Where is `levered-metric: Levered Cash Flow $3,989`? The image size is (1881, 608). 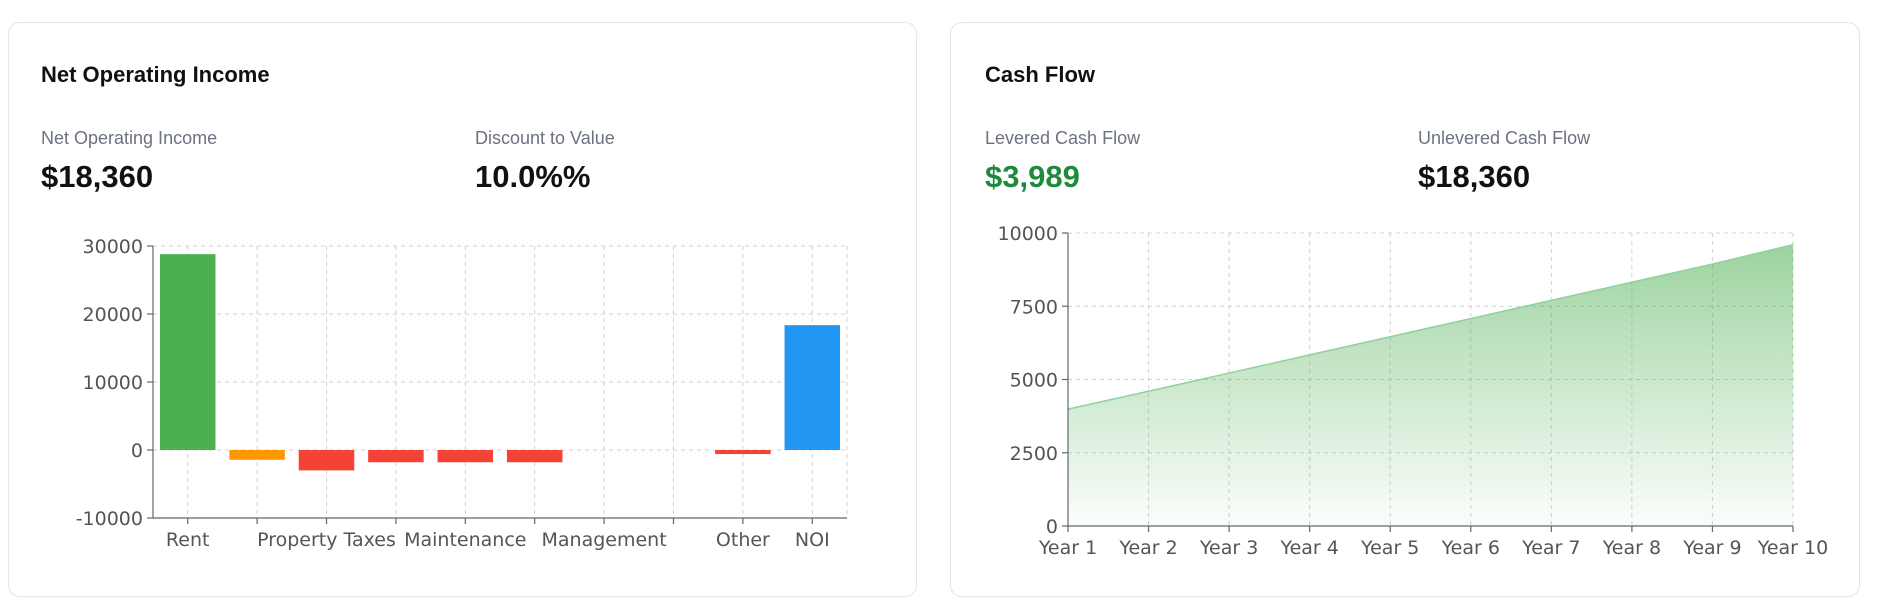 levered-metric: Levered Cash Flow $3,989 is located at coordinates (1062, 161).